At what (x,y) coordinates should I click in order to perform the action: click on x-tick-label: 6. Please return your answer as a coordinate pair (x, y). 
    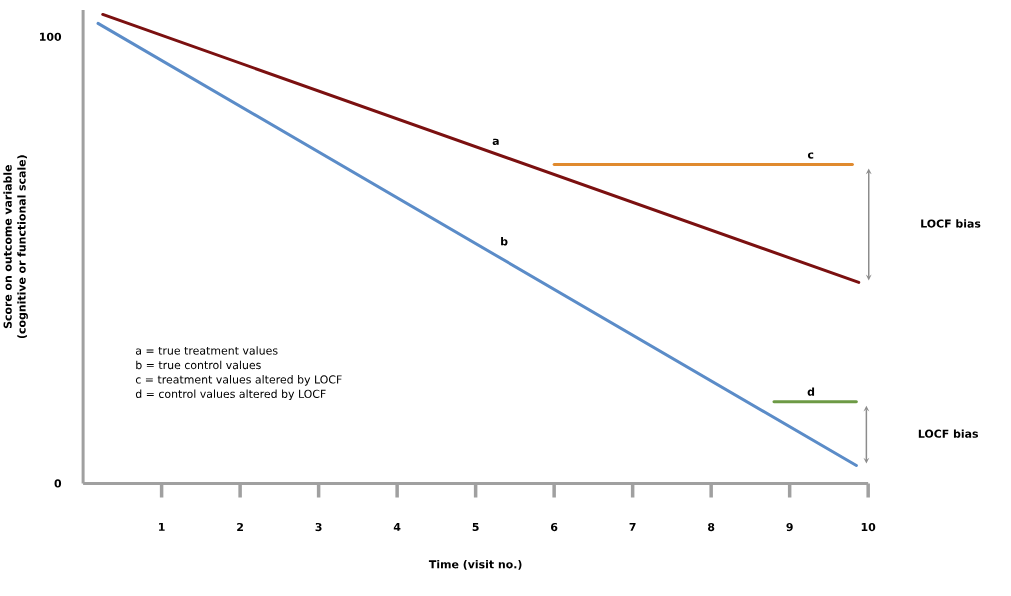
    Looking at the image, I should click on (554, 527).